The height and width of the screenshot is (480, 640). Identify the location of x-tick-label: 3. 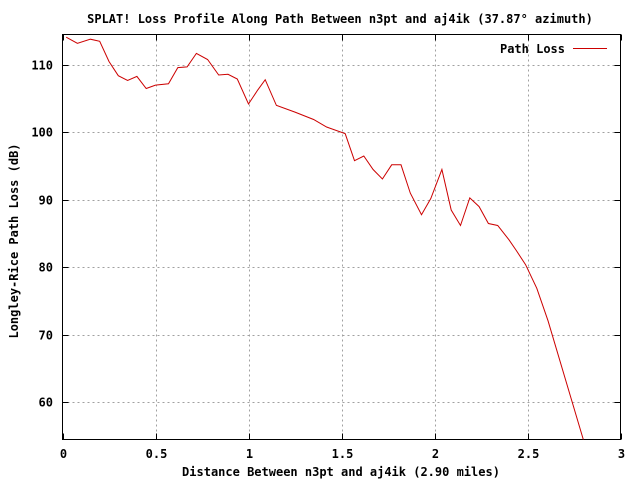
(621, 454).